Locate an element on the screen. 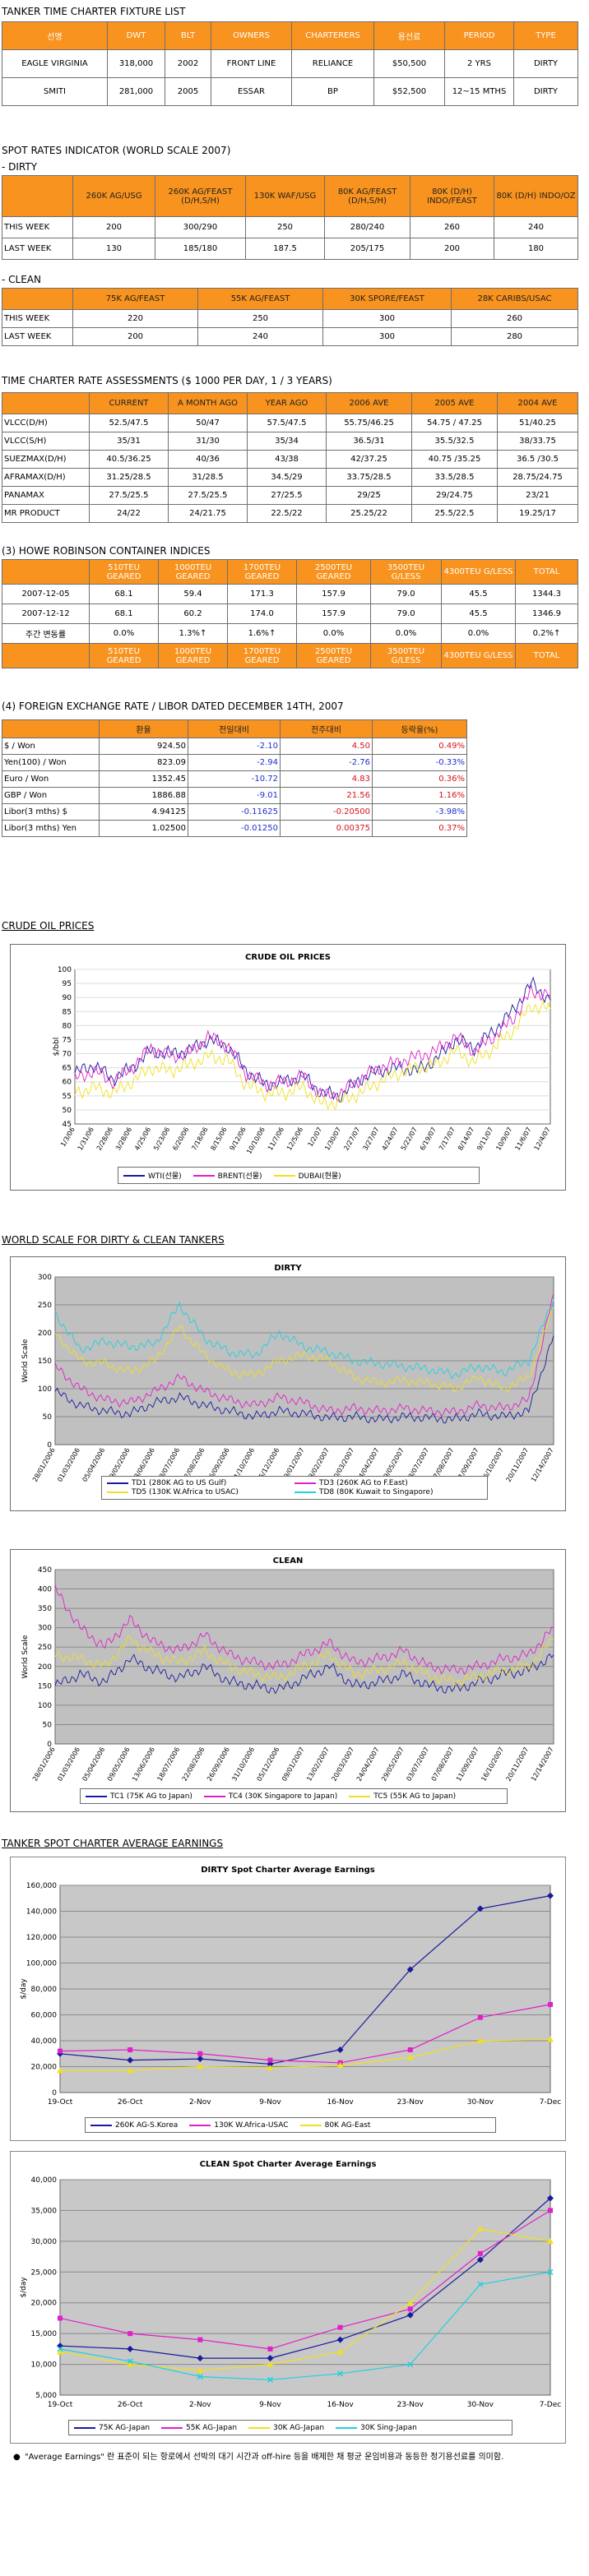 Image resolution: width=589 pixels, height=2576 pixels. column-header: 510TEU GEARED is located at coordinates (124, 572).